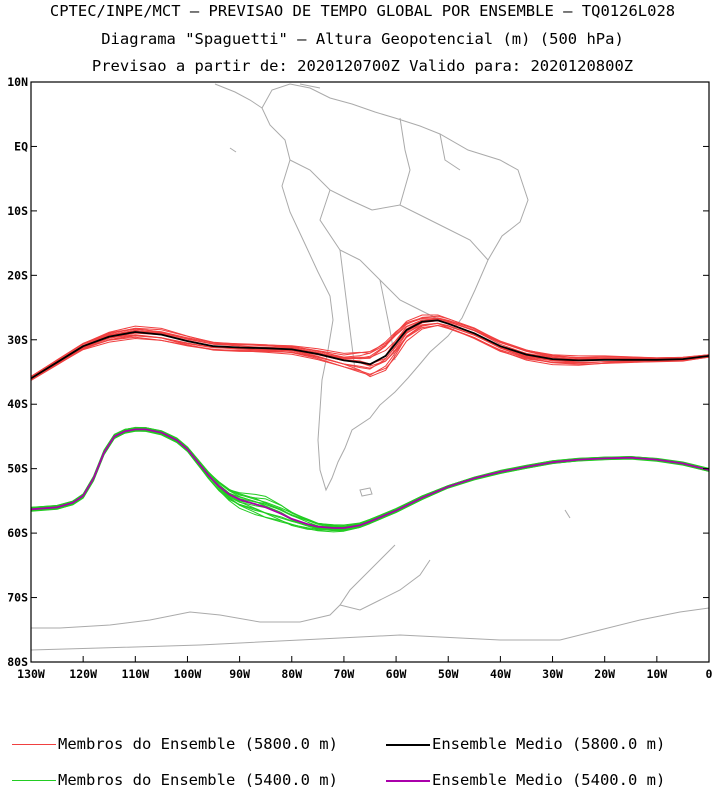 The width and height of the screenshot is (725, 792). I want to click on legend-item: Ensemble Medio (5800.0 m), so click(525, 744).